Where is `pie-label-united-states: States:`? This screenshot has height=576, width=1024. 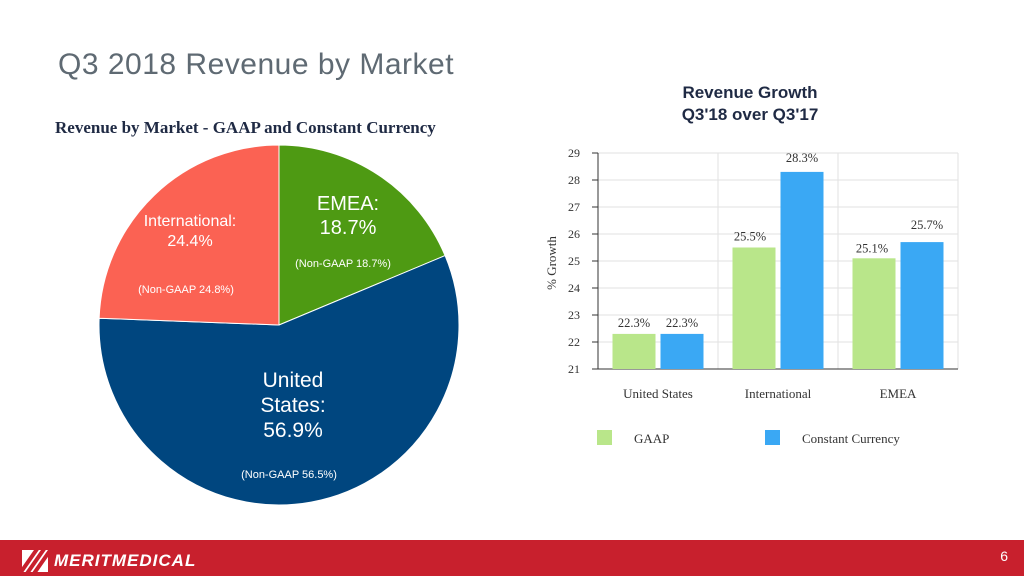 pie-label-united-states: States: is located at coordinates (292, 405).